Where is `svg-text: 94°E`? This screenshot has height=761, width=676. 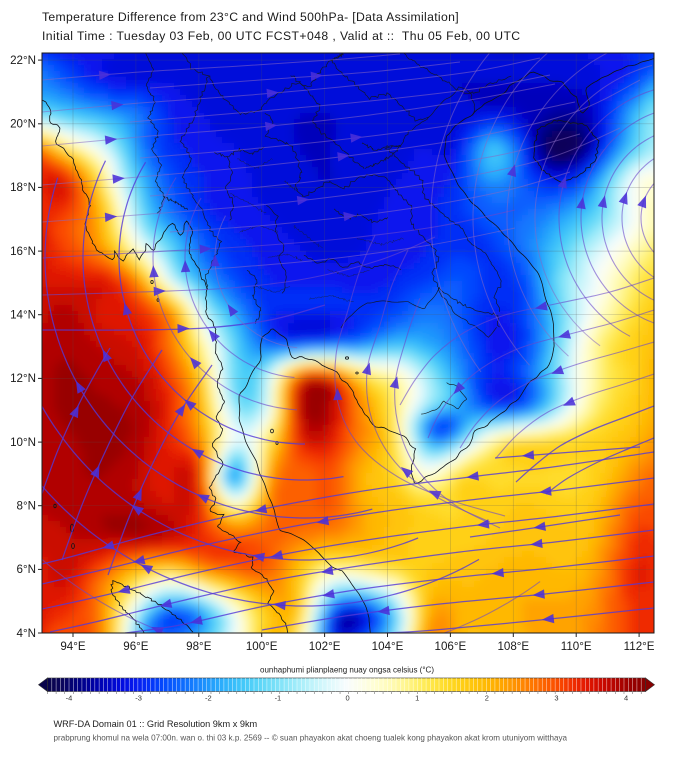
svg-text: 94°E is located at coordinates (73, 646).